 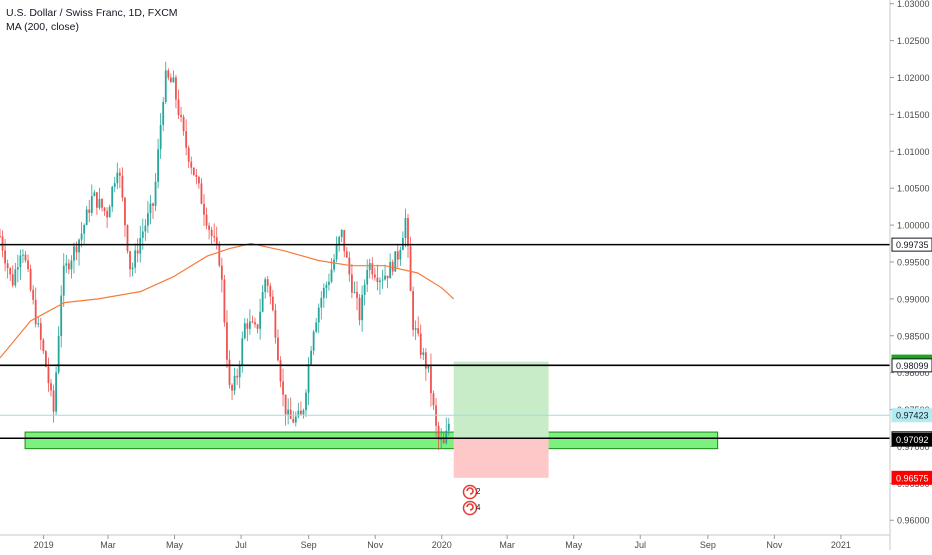 I want to click on y-tick-label: 1.02500, so click(x=913, y=41).